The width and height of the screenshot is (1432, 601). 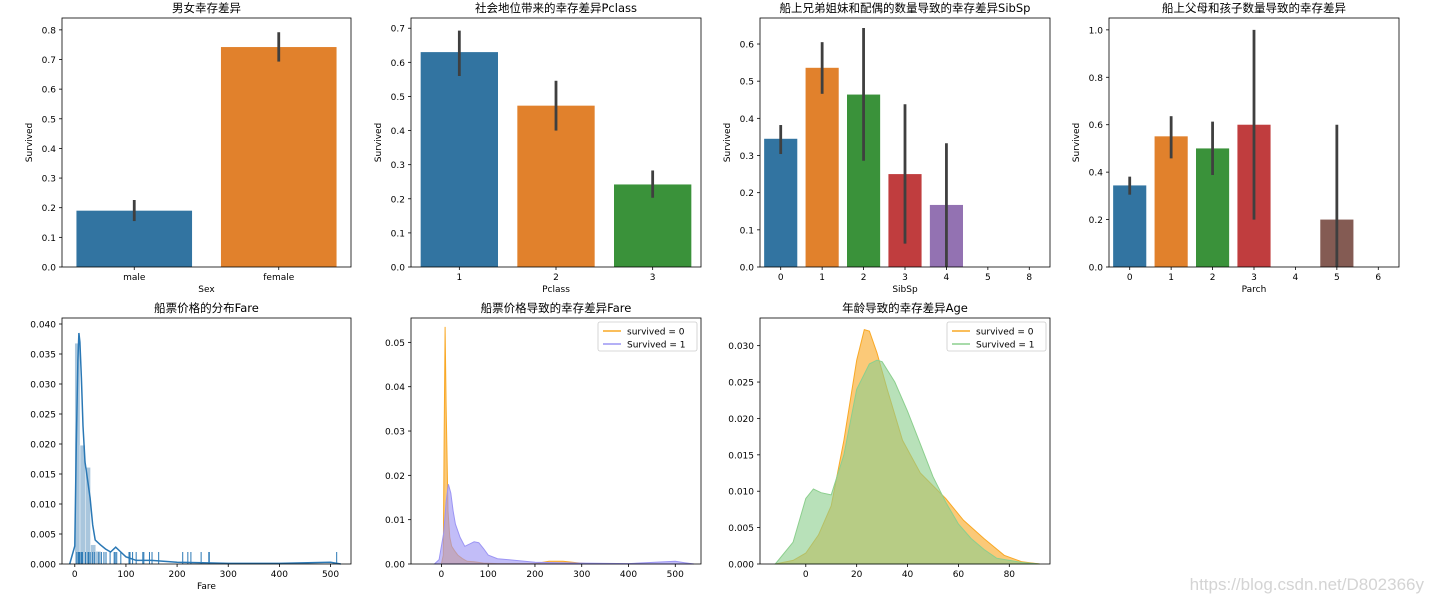 I want to click on x-tick-label: 60, so click(x=959, y=575).